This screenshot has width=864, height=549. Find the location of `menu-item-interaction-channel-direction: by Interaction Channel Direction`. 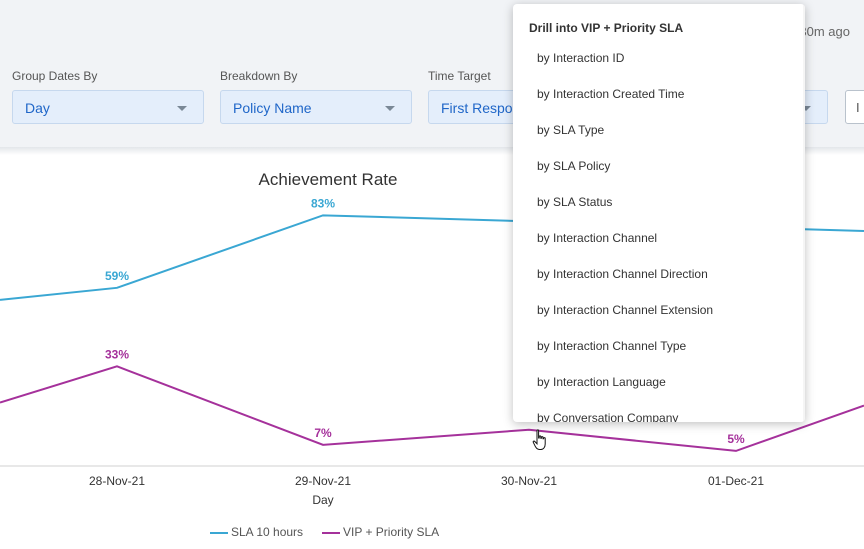

menu-item-interaction-channel-direction: by Interaction Channel Direction is located at coordinates (622, 274).